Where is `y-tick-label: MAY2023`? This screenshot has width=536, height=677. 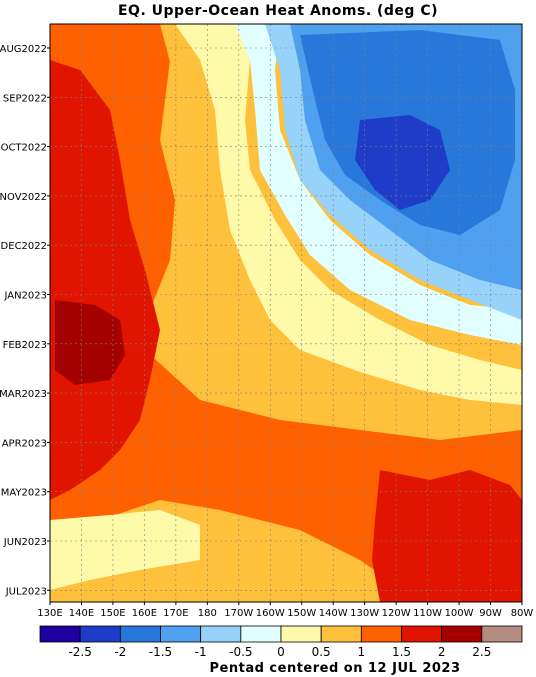
y-tick-label: MAY2023 is located at coordinates (24, 493).